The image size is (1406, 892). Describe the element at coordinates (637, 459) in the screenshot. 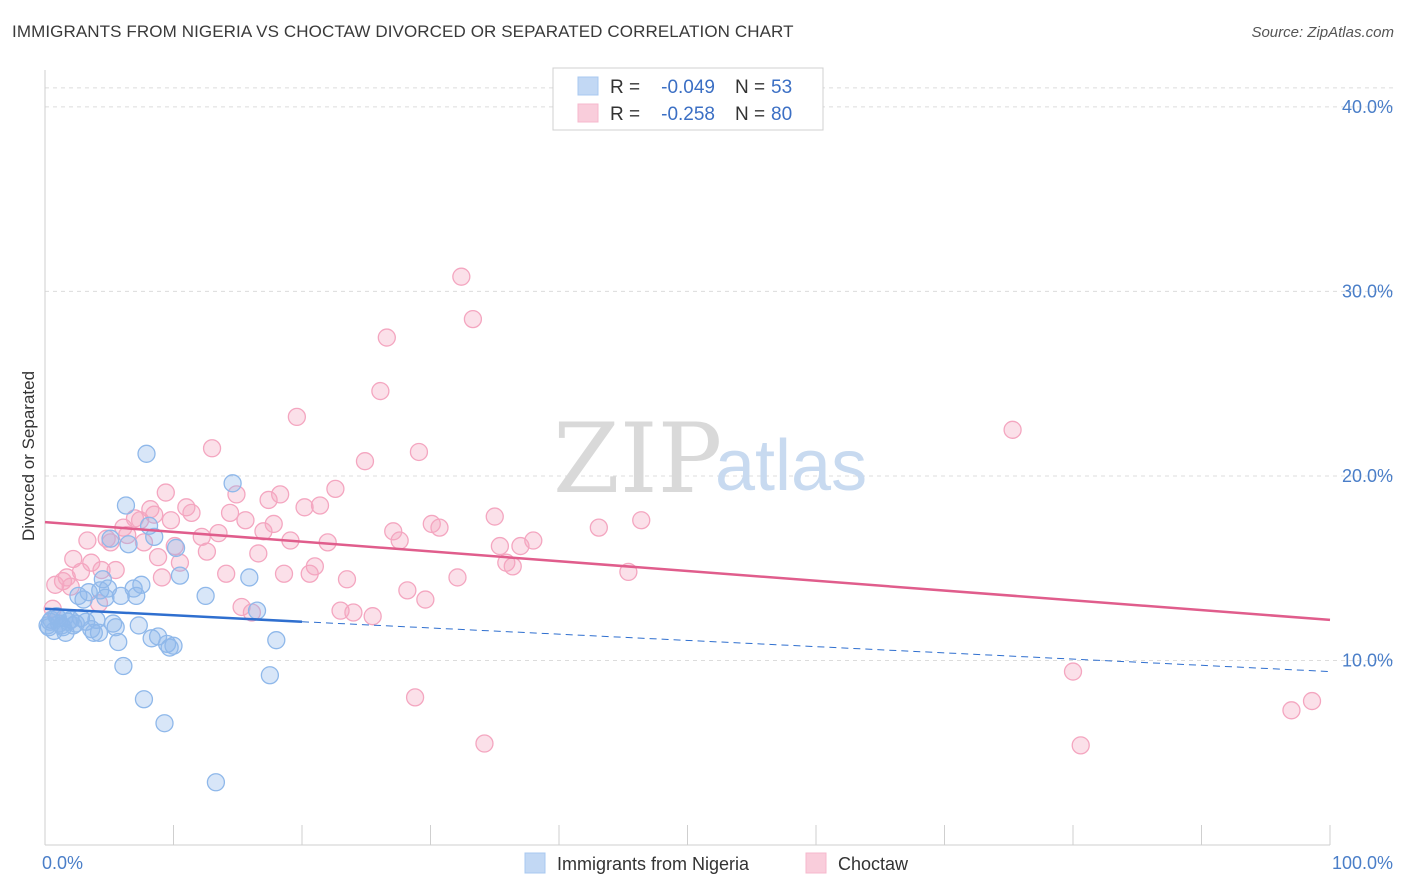

I see `watermark-zip: ZIP` at that location.